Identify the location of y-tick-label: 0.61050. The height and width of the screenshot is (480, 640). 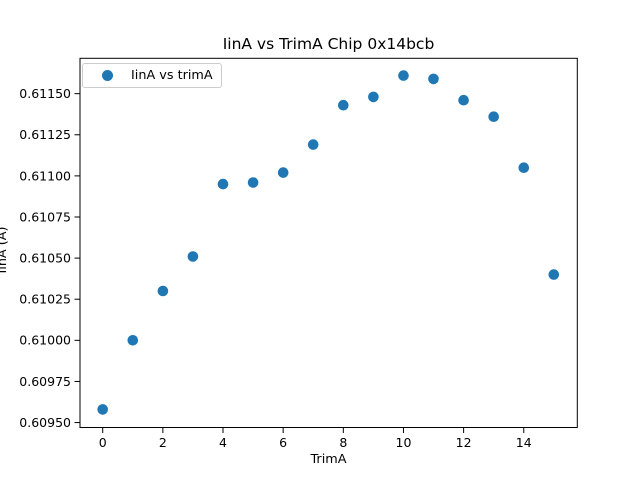
(45, 258).